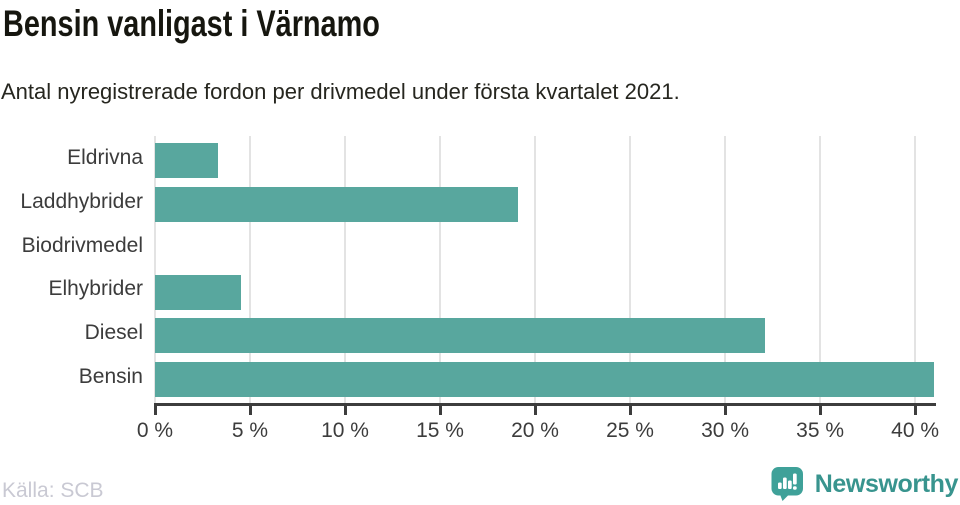 Image resolution: width=960 pixels, height=505 pixels. I want to click on category-label: Biodrivmedel, so click(82, 245).